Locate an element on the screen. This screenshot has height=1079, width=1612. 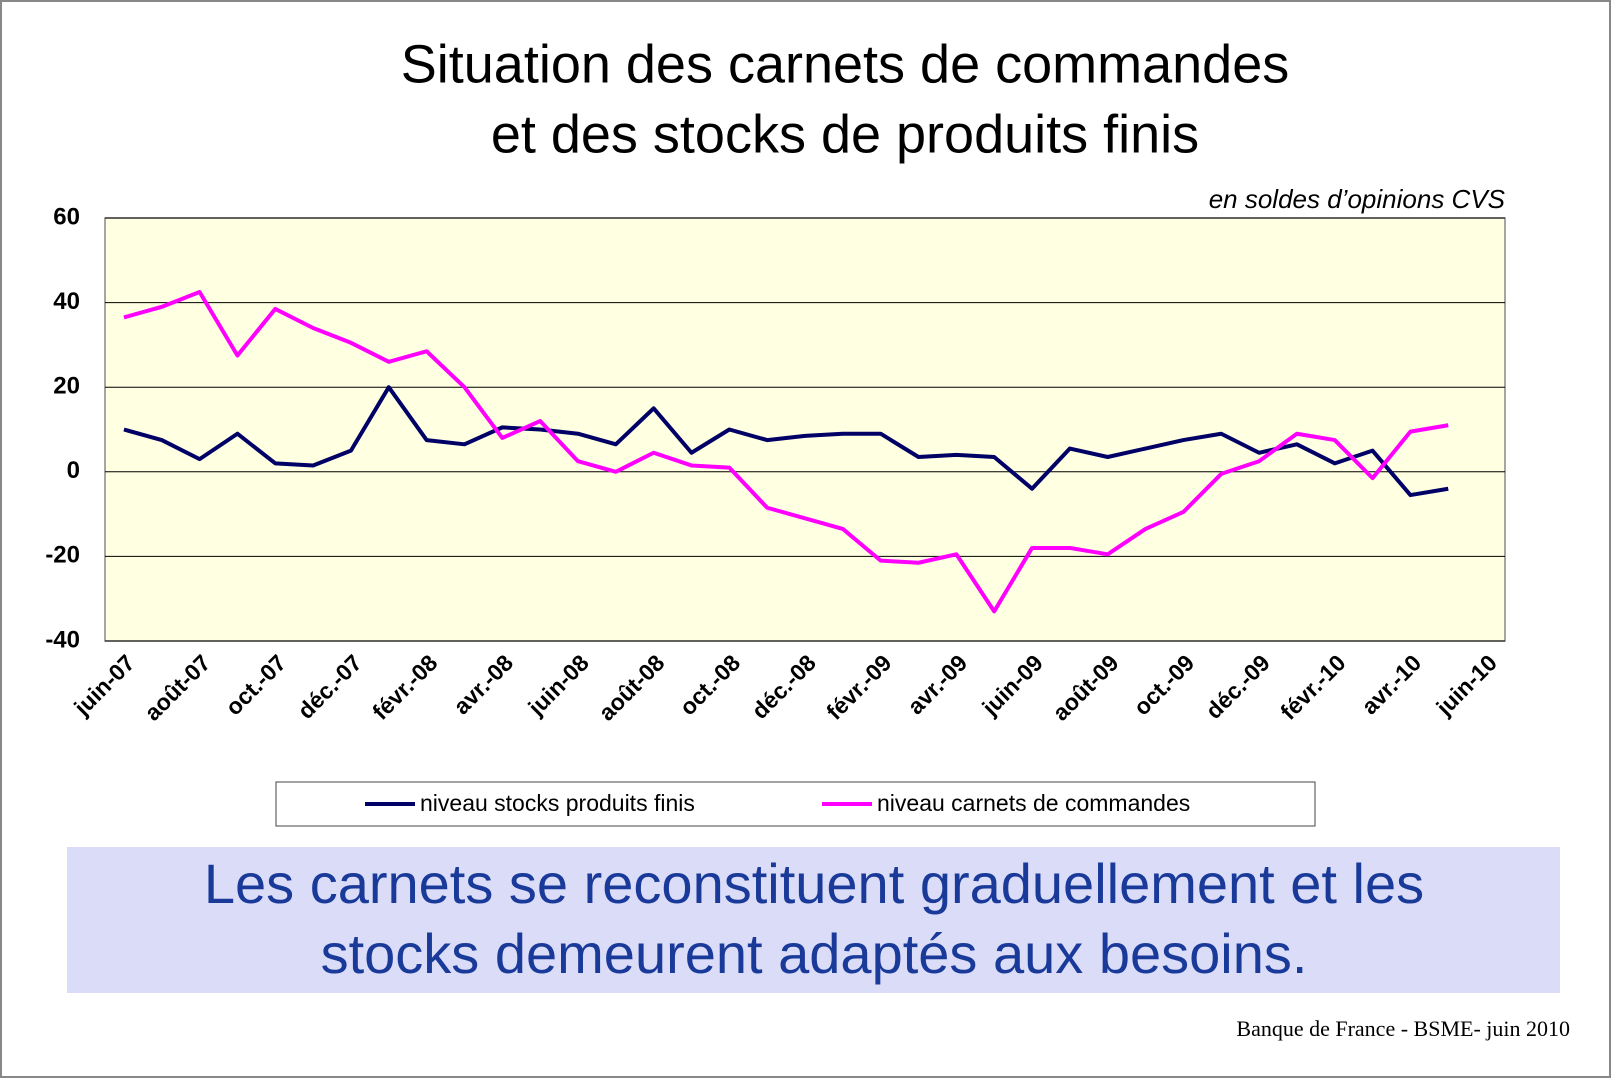
chart-title: Situation des carnets de commandes is located at coordinates (845, 64).